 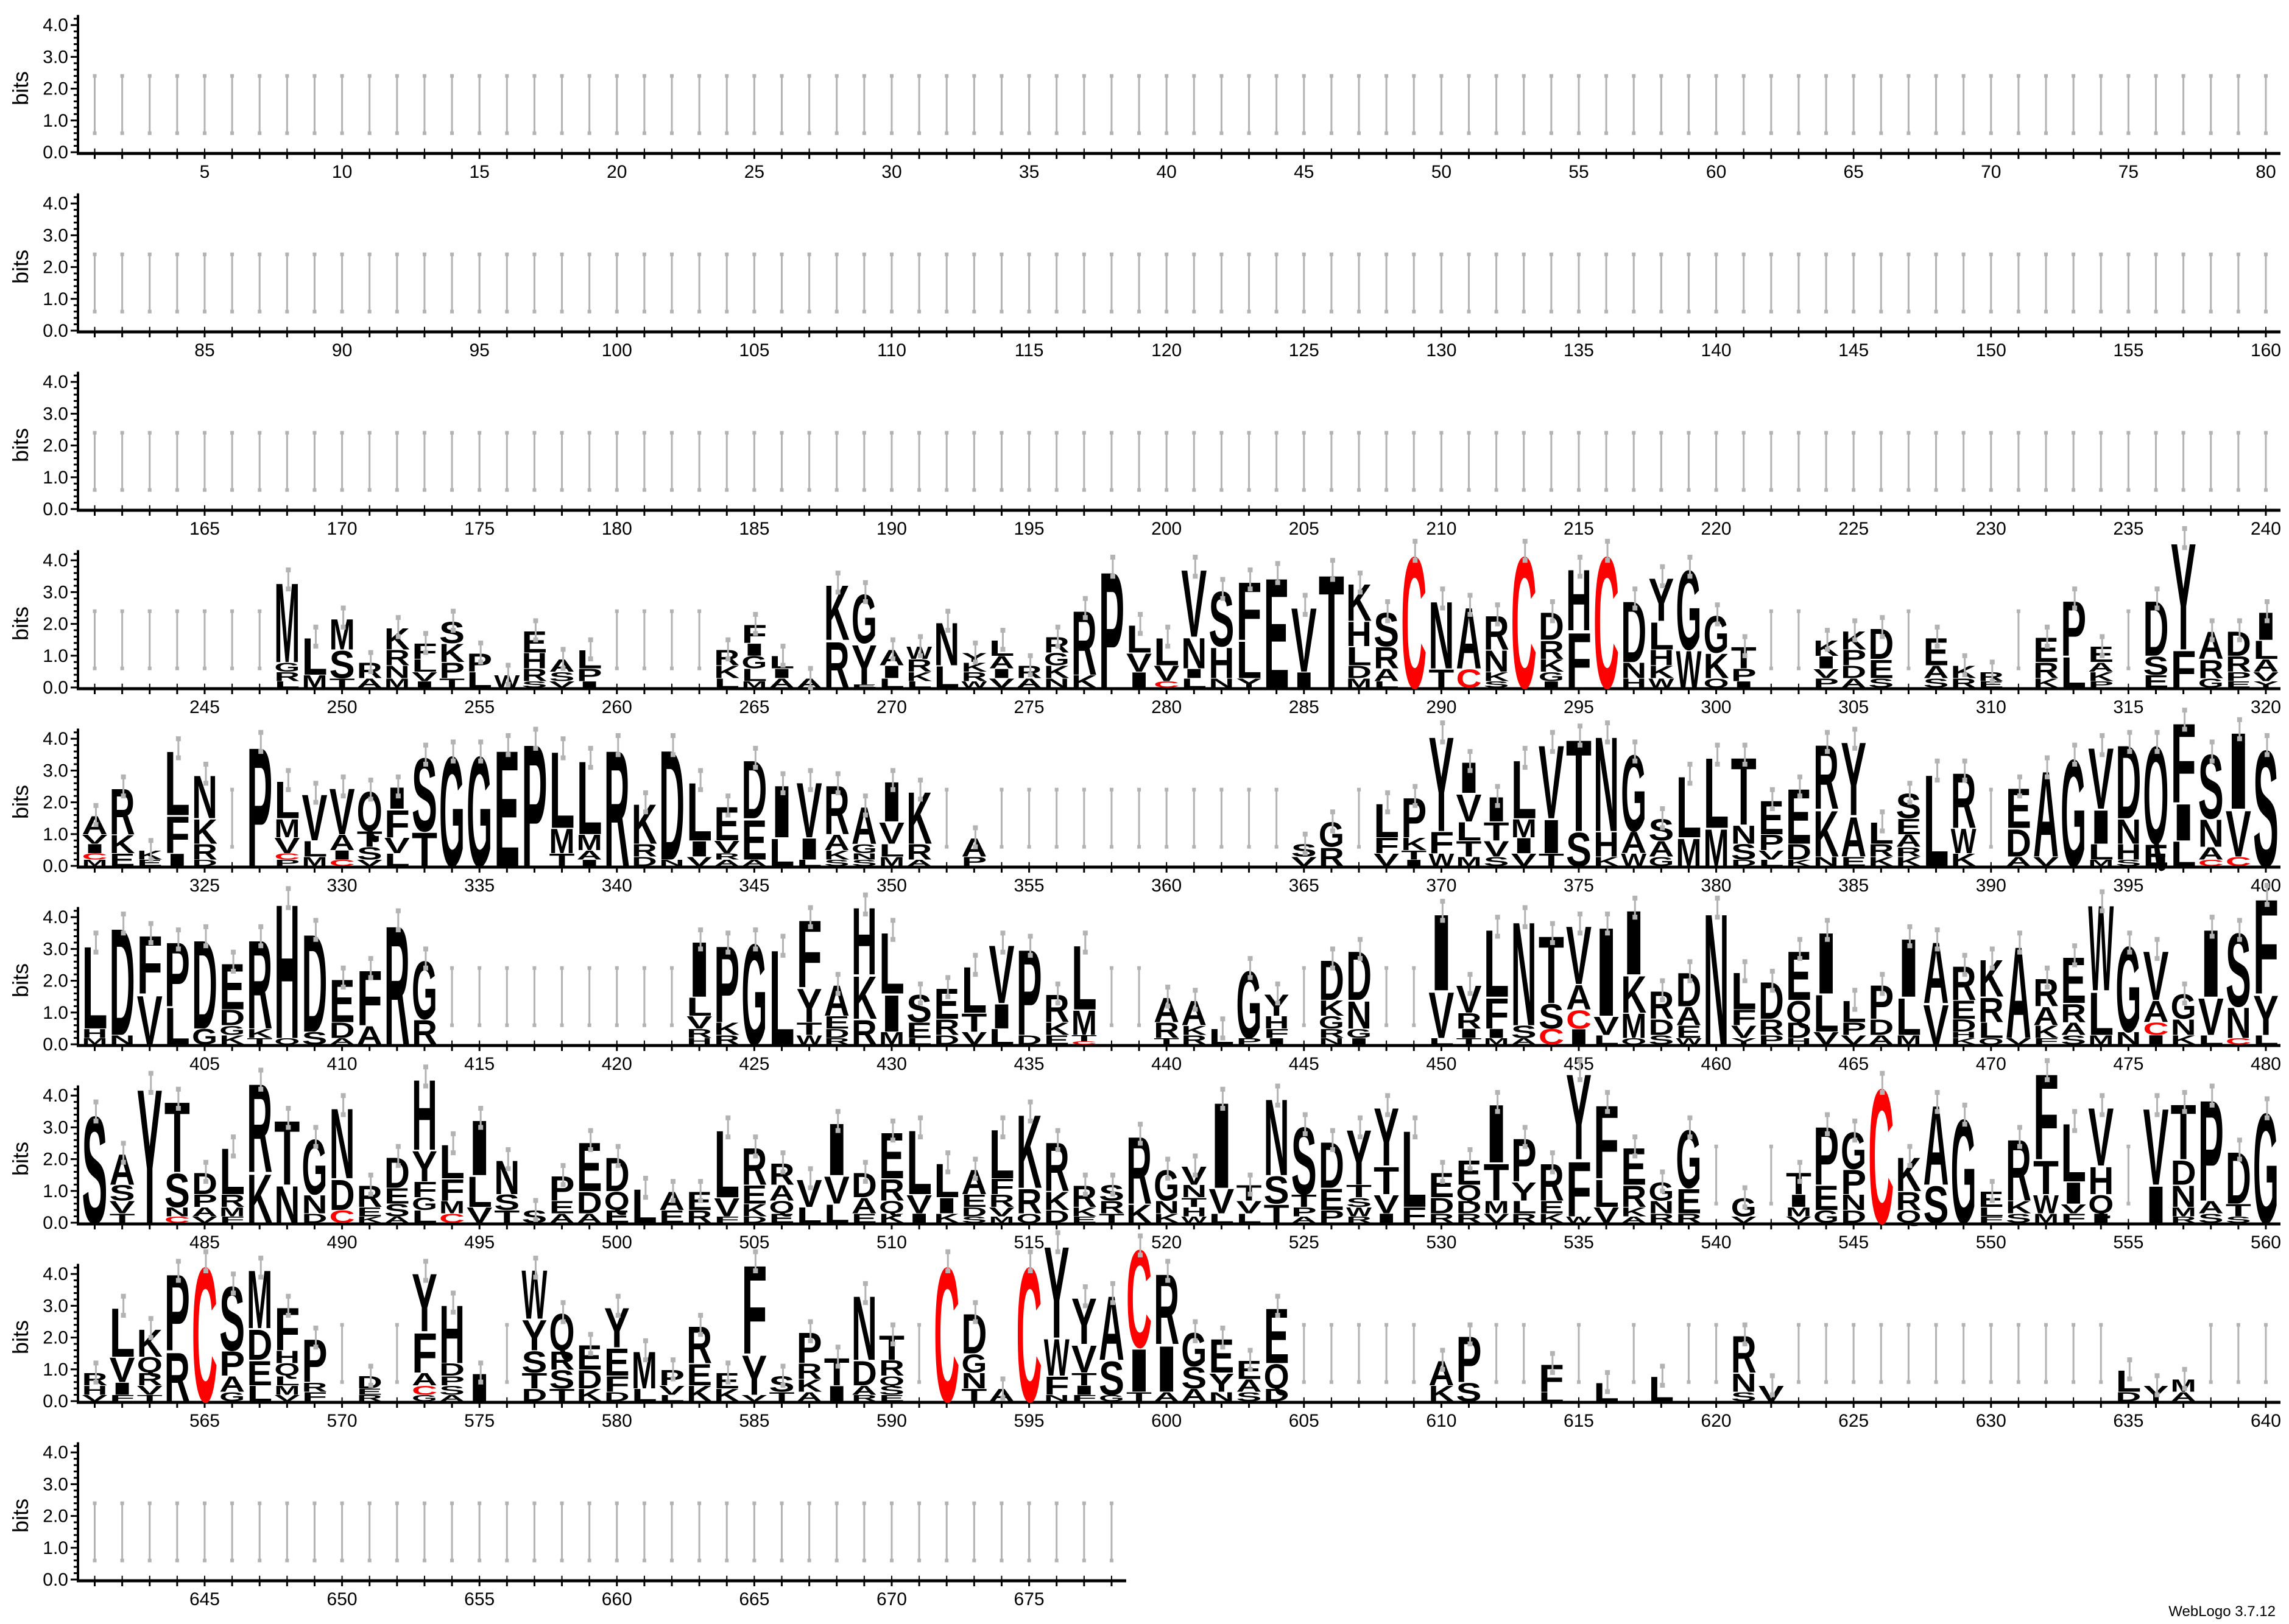 I want to click on stack-letter-C, so click(x=1881, y=1156).